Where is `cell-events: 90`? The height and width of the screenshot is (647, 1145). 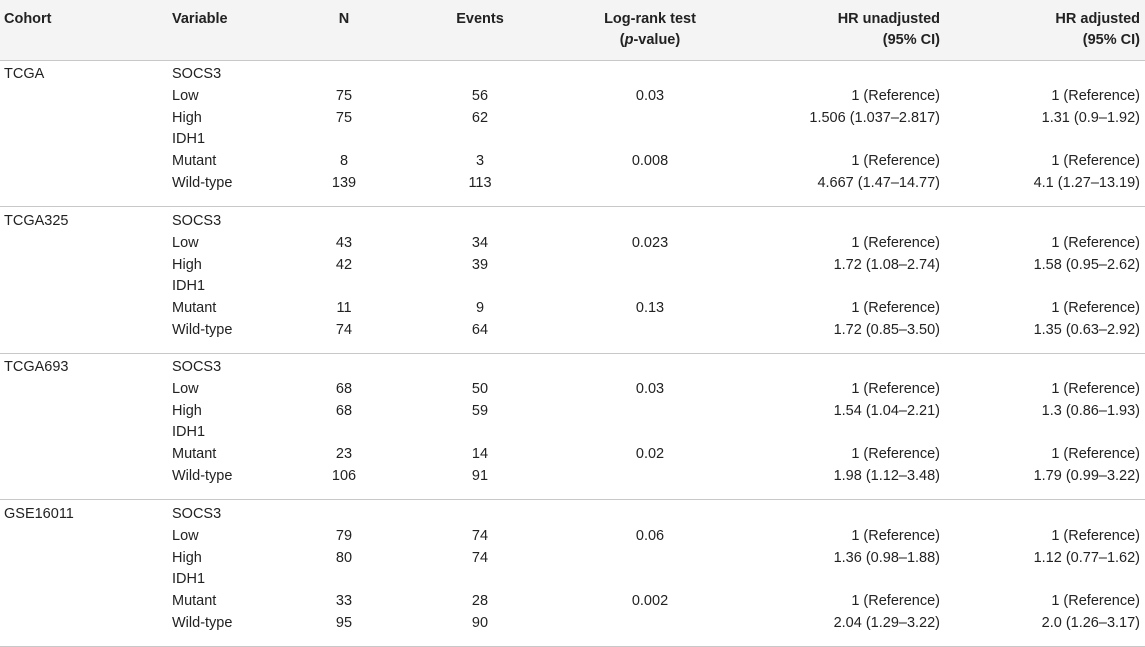 cell-events: 90 is located at coordinates (480, 623).